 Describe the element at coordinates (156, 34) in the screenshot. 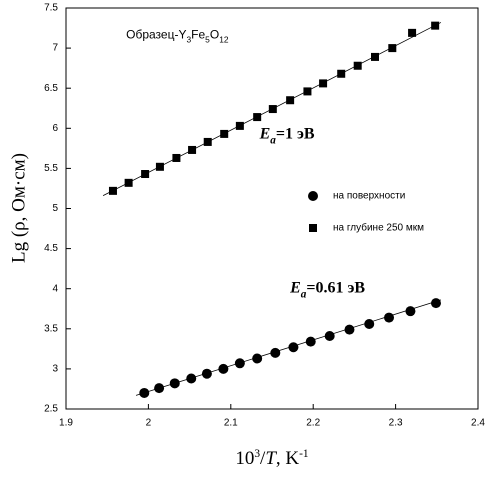

I see `label-part: Образец-Y` at that location.